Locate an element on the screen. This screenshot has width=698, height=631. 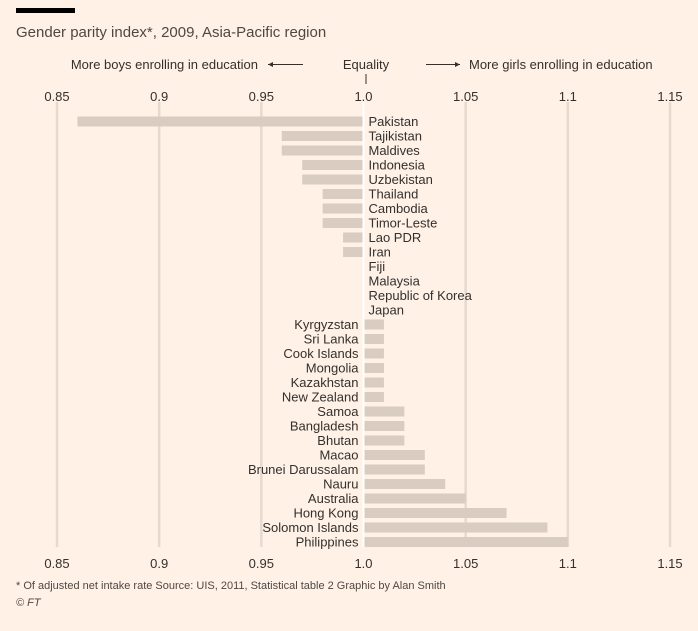
arrow-left-icon is located at coordinates (270, 64).